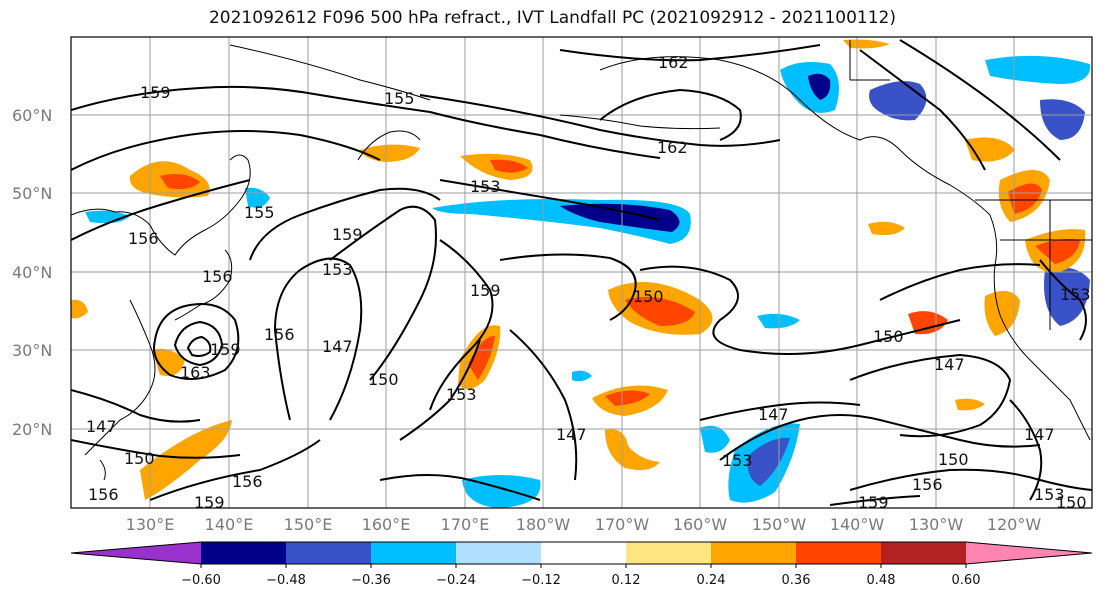  Describe the element at coordinates (161, 210) in the screenshot. I see `contour-153-upper` at that location.